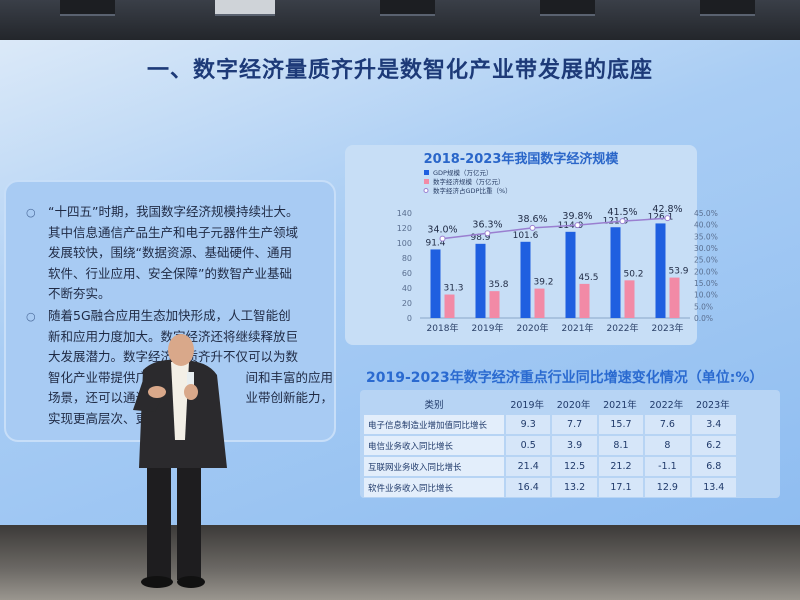  I want to click on share-line, so click(555, 228).